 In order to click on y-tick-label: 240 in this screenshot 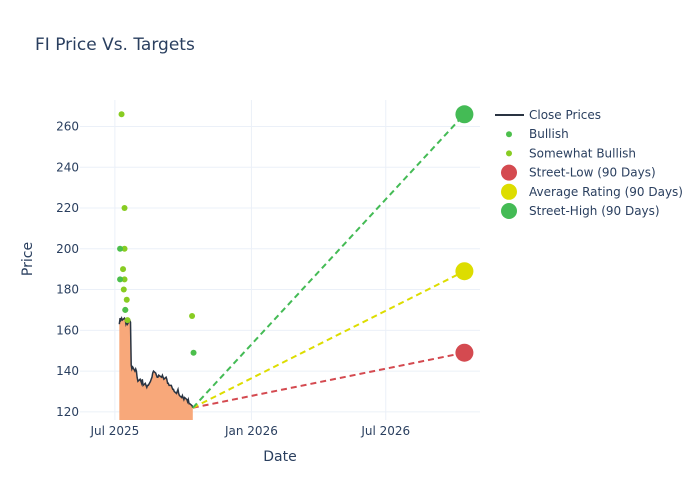, I will do `click(67, 167)`.